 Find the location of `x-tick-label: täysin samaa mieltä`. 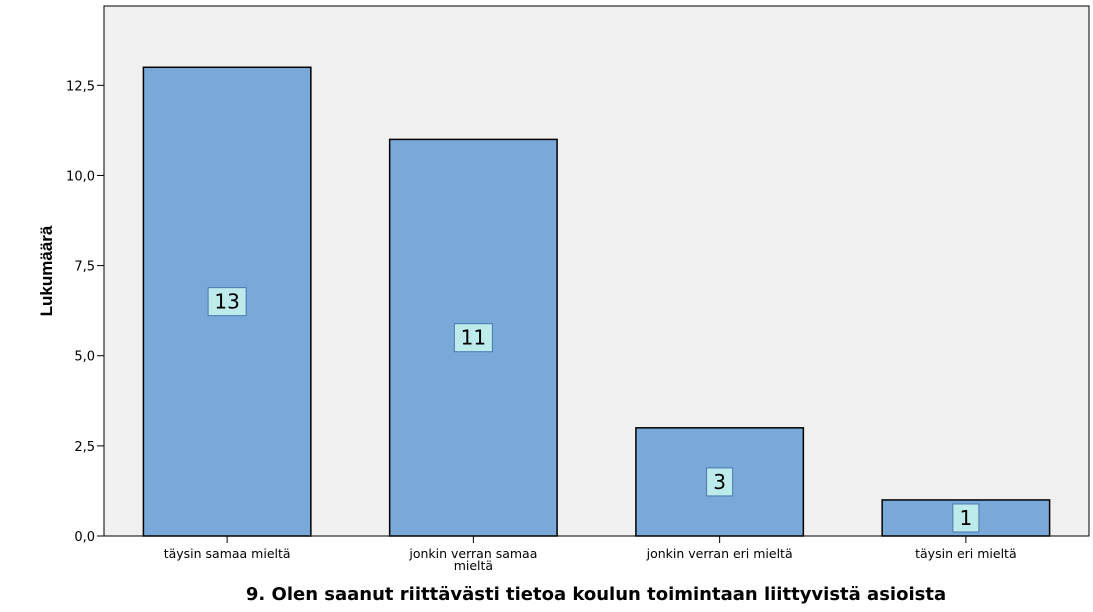

x-tick-label: täysin samaa mieltä is located at coordinates (227, 553).